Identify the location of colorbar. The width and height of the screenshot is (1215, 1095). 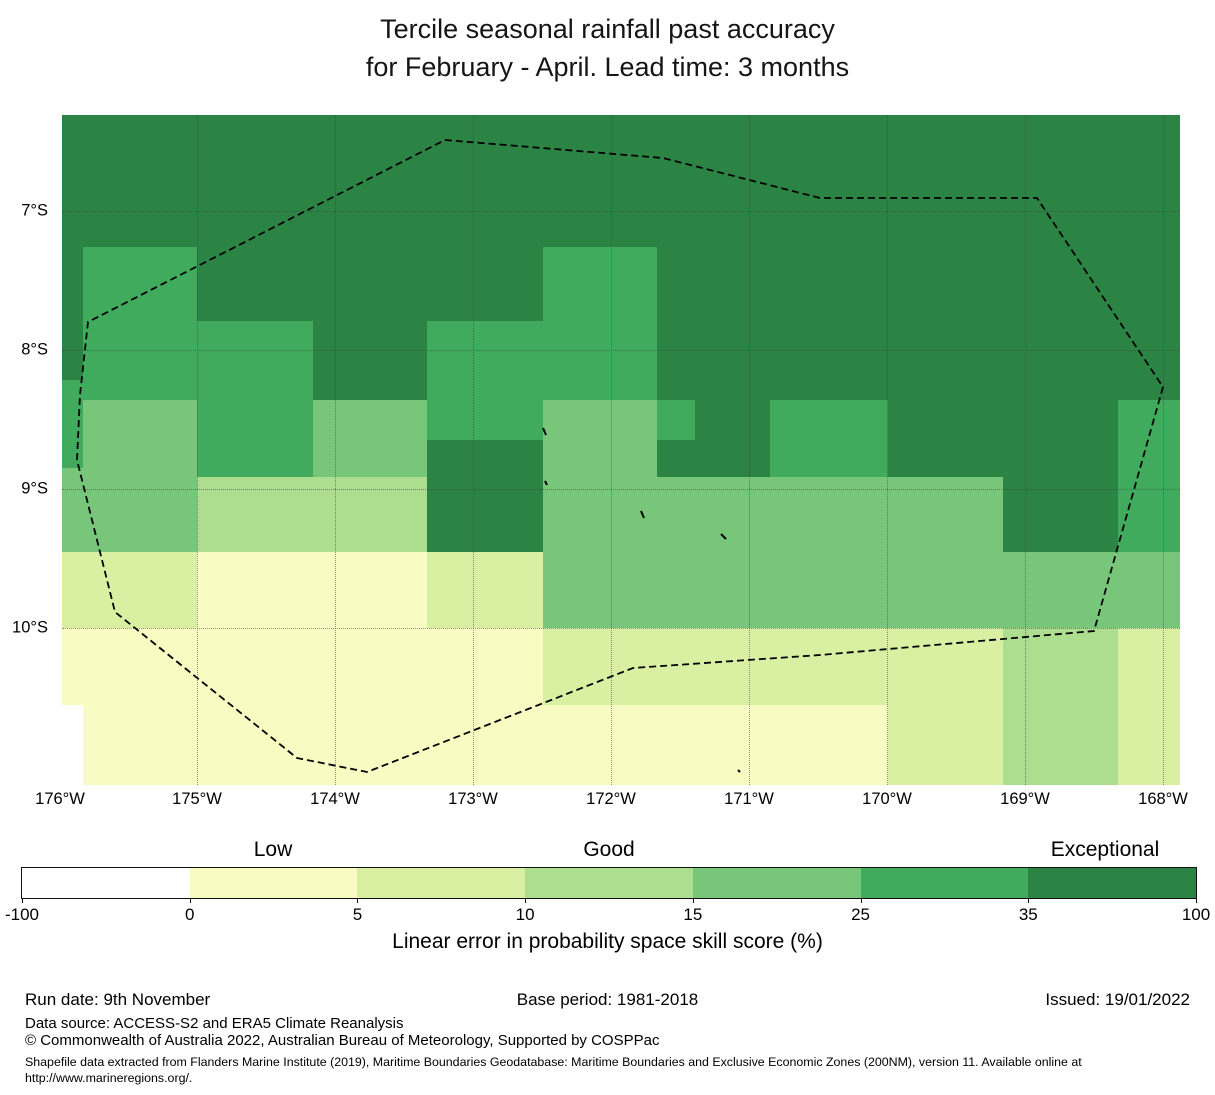
(609, 883).